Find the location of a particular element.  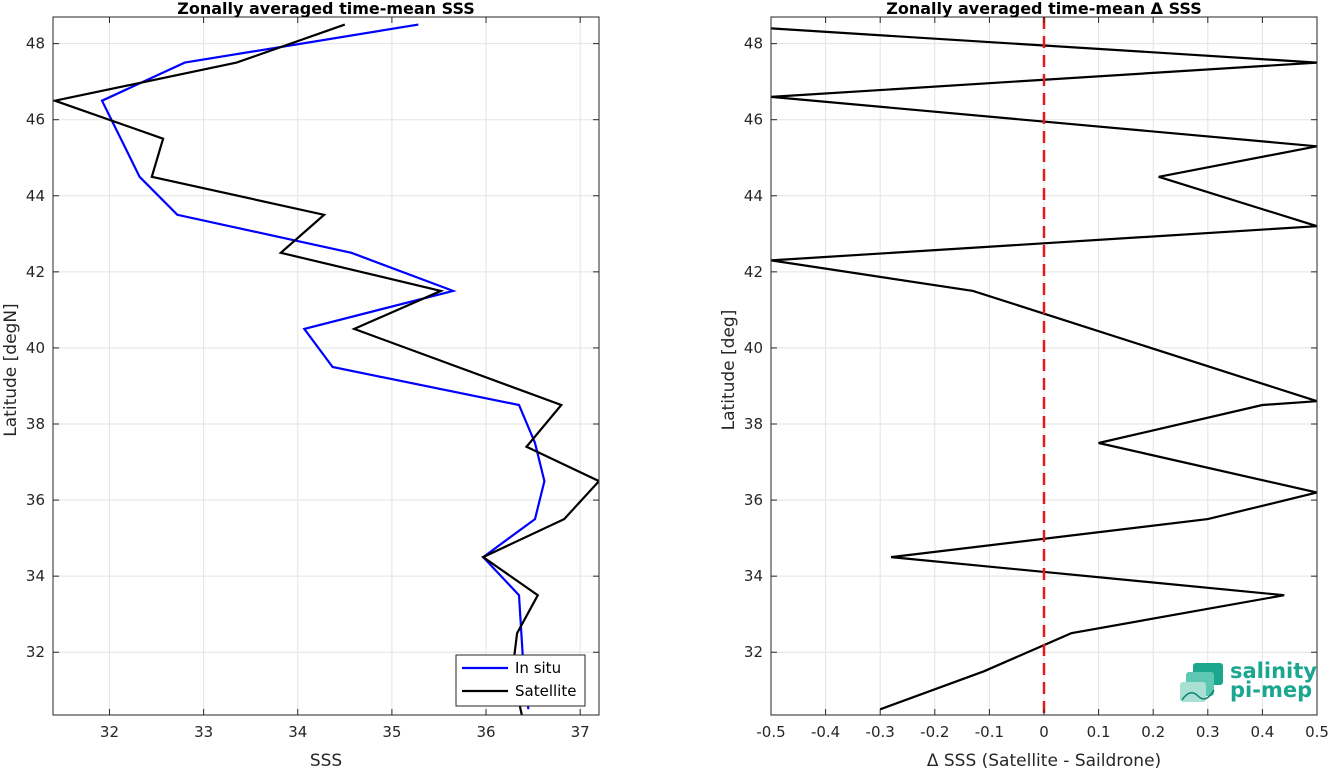

right-x-tick-label: 0 is located at coordinates (1044, 732).